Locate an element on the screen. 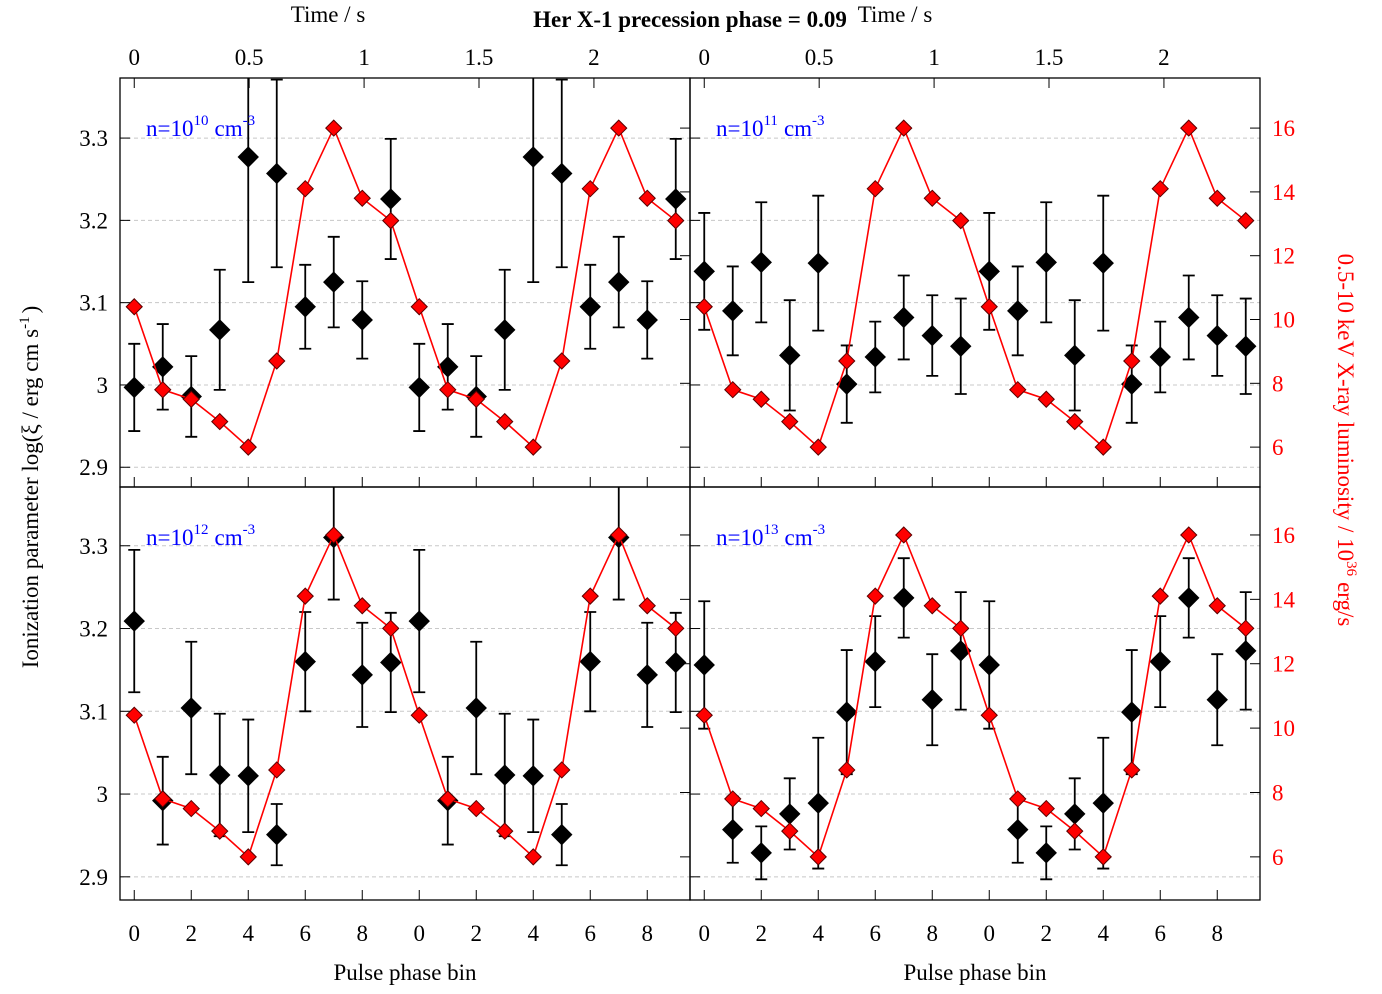 The height and width of the screenshot is (994, 1382). y2-axis-title-end: erg/s is located at coordinates (1345, 604).